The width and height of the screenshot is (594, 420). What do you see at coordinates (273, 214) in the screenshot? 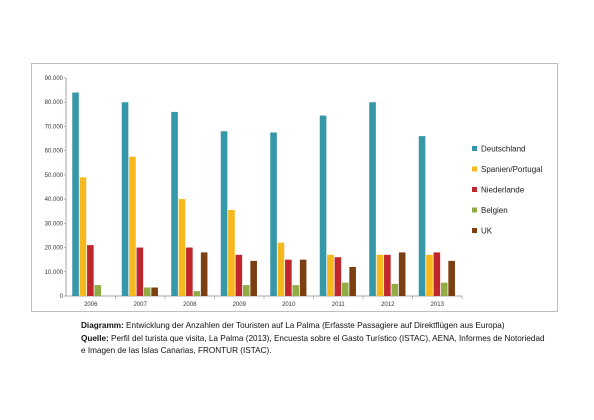
I see `bar-deutschland-2010` at bounding box center [273, 214].